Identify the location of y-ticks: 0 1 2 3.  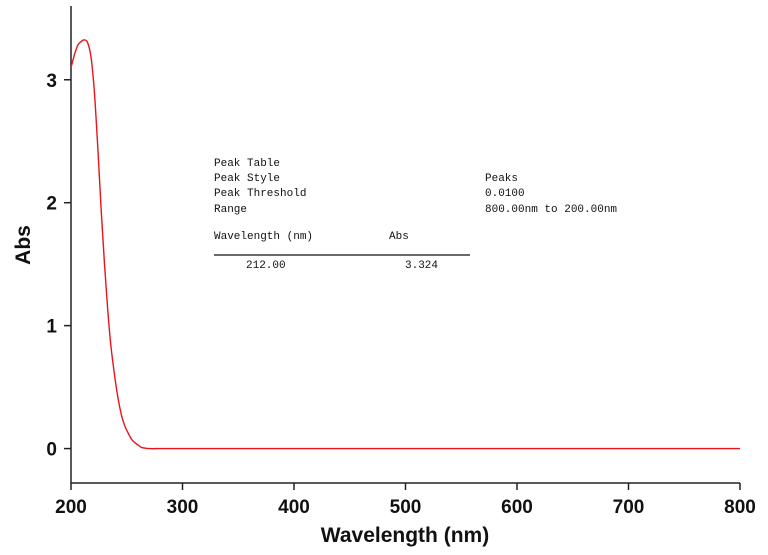
(58, 266).